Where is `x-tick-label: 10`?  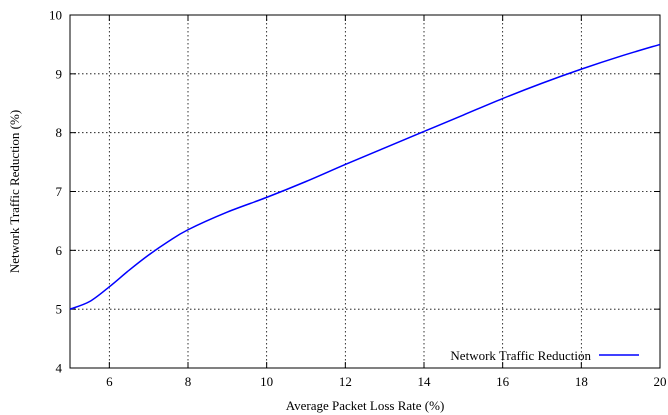
x-tick-label: 10 is located at coordinates (266, 381).